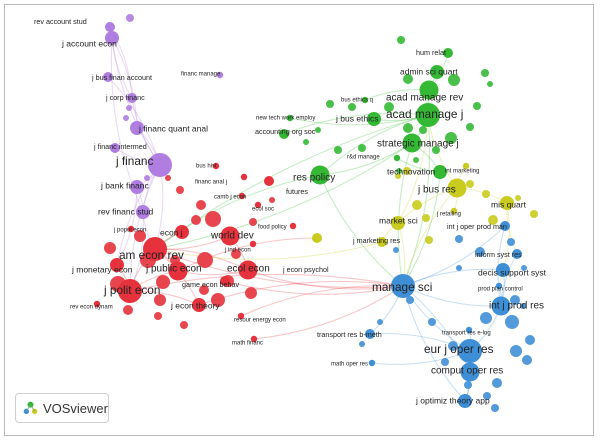  What do you see at coordinates (132, 98) in the screenshot?
I see `node-j-corp-financ` at bounding box center [132, 98].